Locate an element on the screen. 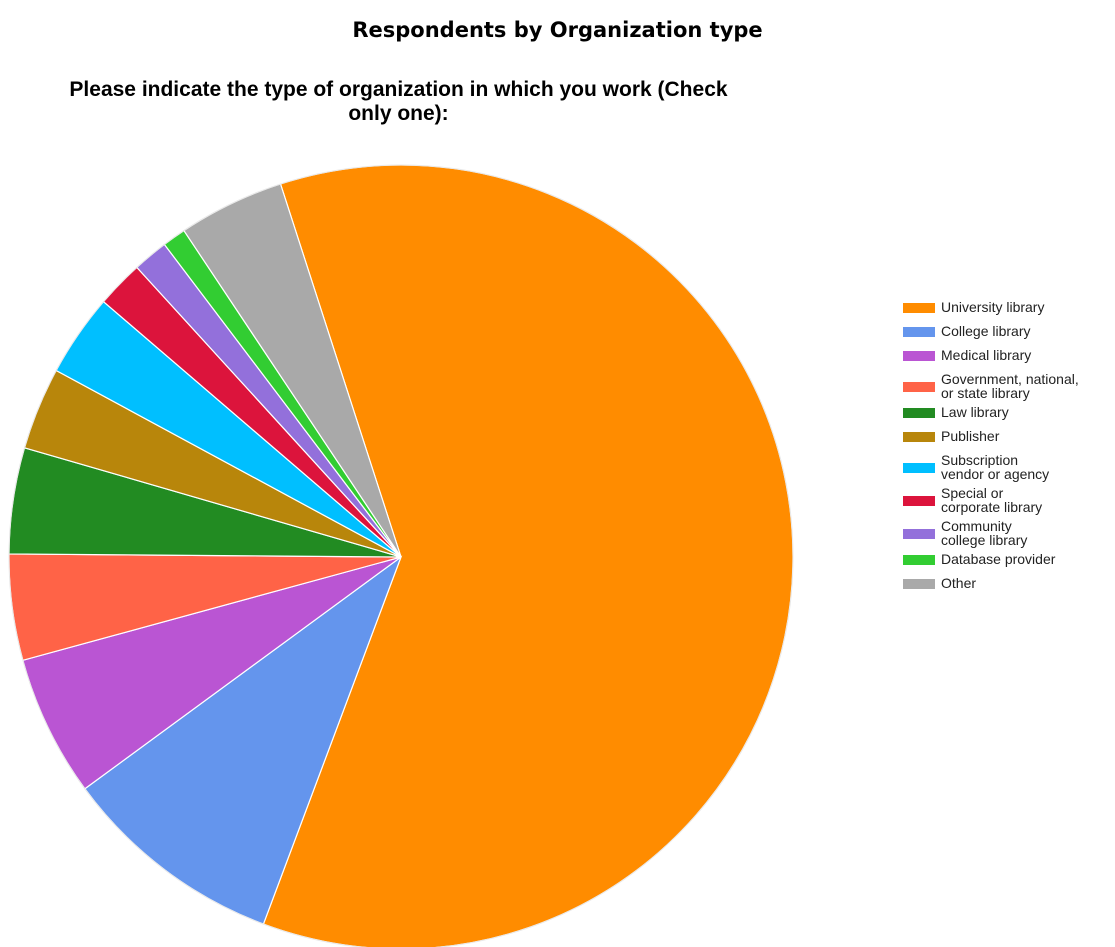  legend-item: Law library is located at coordinates (1006, 416).